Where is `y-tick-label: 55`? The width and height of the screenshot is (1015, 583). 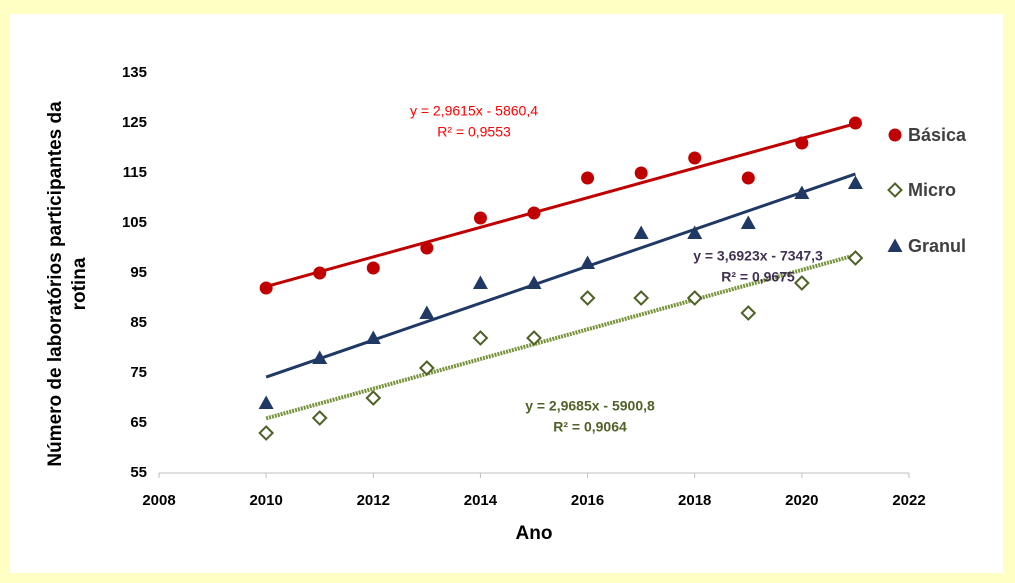 y-tick-label: 55 is located at coordinates (138, 472).